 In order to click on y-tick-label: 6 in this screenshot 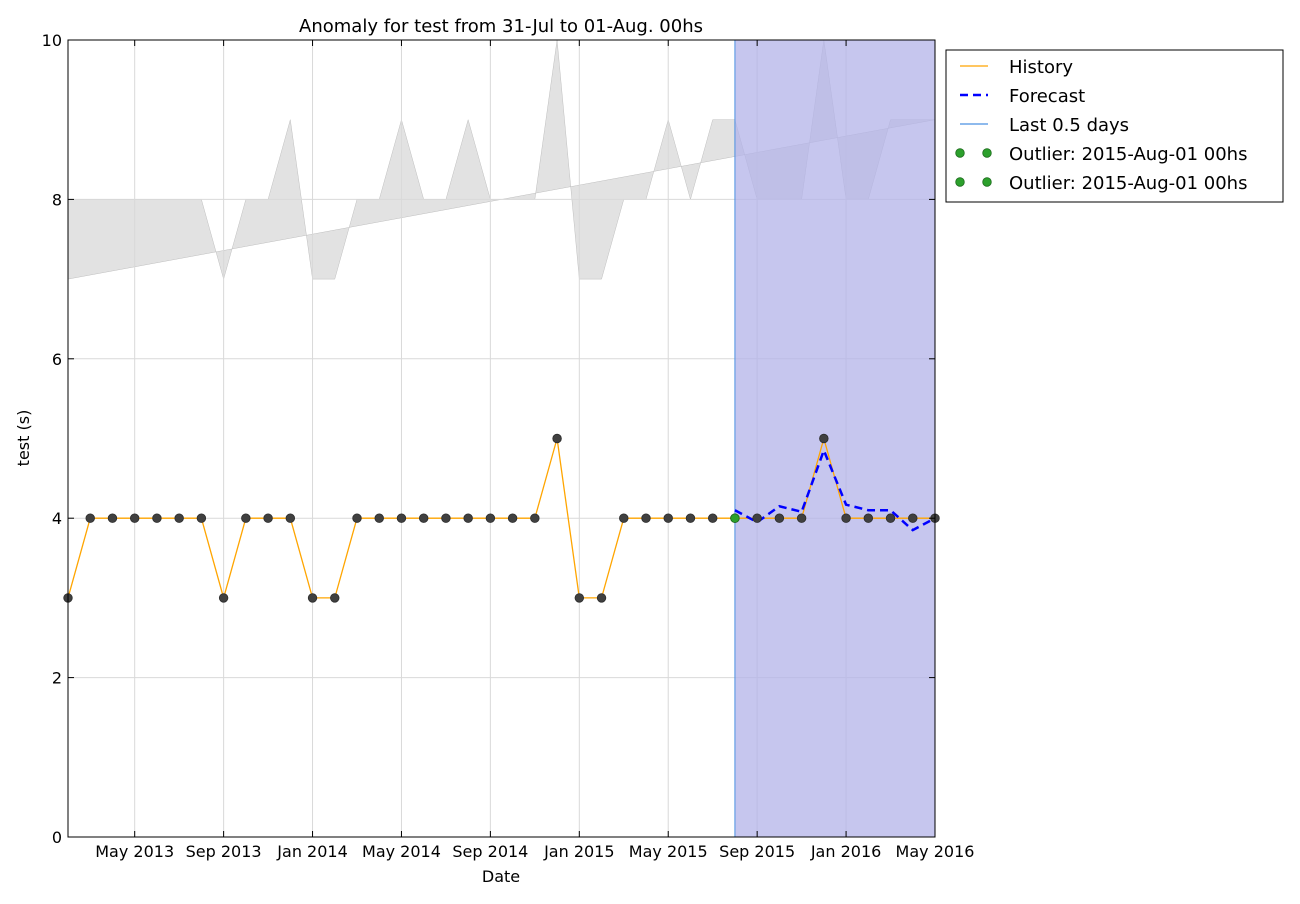, I will do `click(57, 359)`.